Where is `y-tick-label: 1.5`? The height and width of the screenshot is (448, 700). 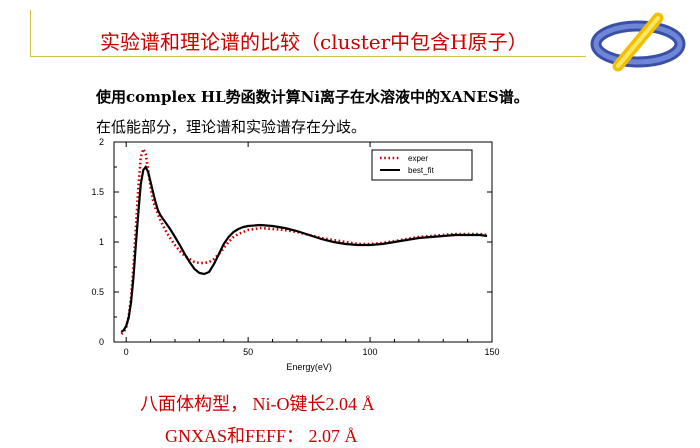 y-tick-label: 1.5 is located at coordinates (97, 192).